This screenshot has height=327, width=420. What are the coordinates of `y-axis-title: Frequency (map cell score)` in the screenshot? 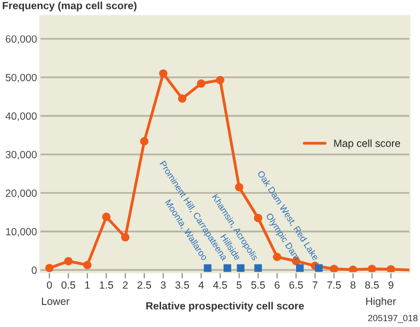 It's located at (69, 7).